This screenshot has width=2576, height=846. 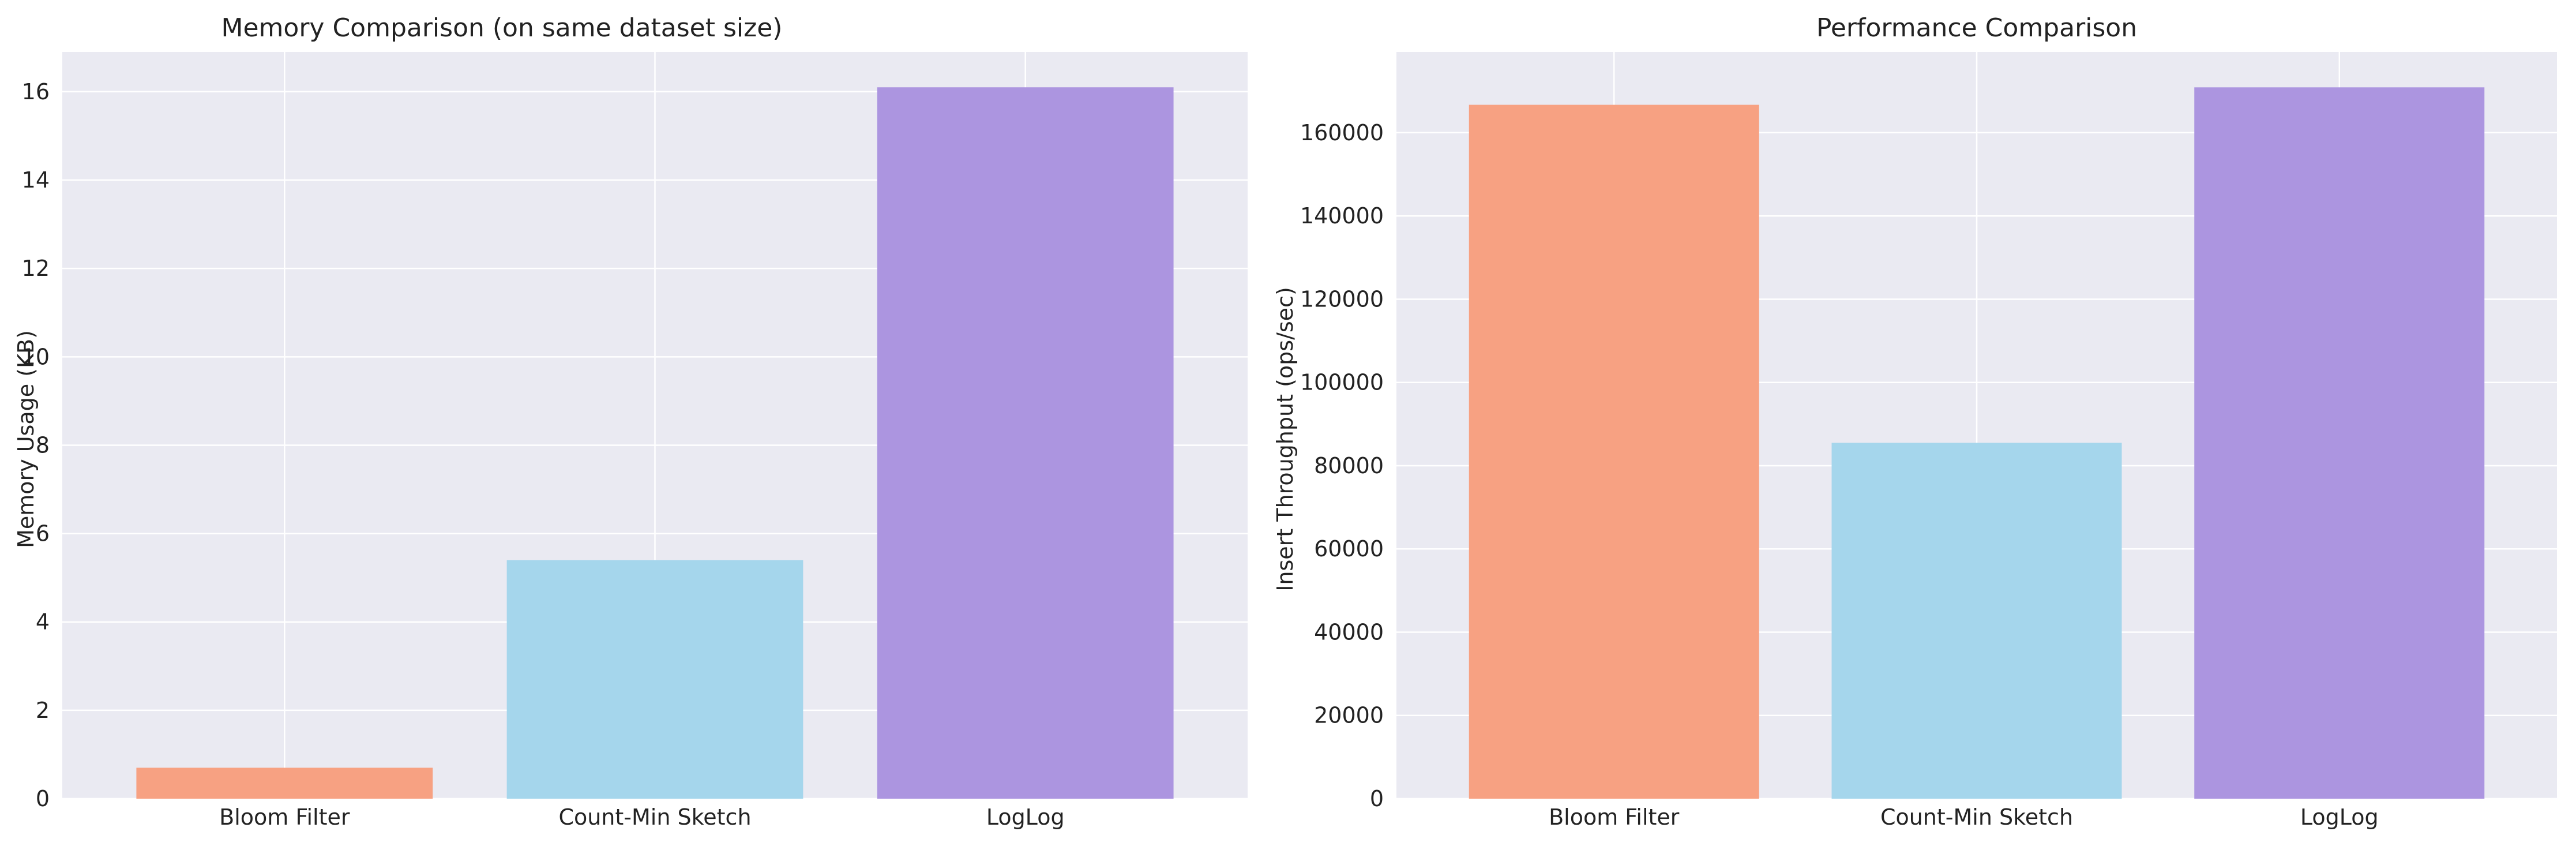 What do you see at coordinates (1025, 443) in the screenshot?
I see `memory-bar-loglog` at bounding box center [1025, 443].